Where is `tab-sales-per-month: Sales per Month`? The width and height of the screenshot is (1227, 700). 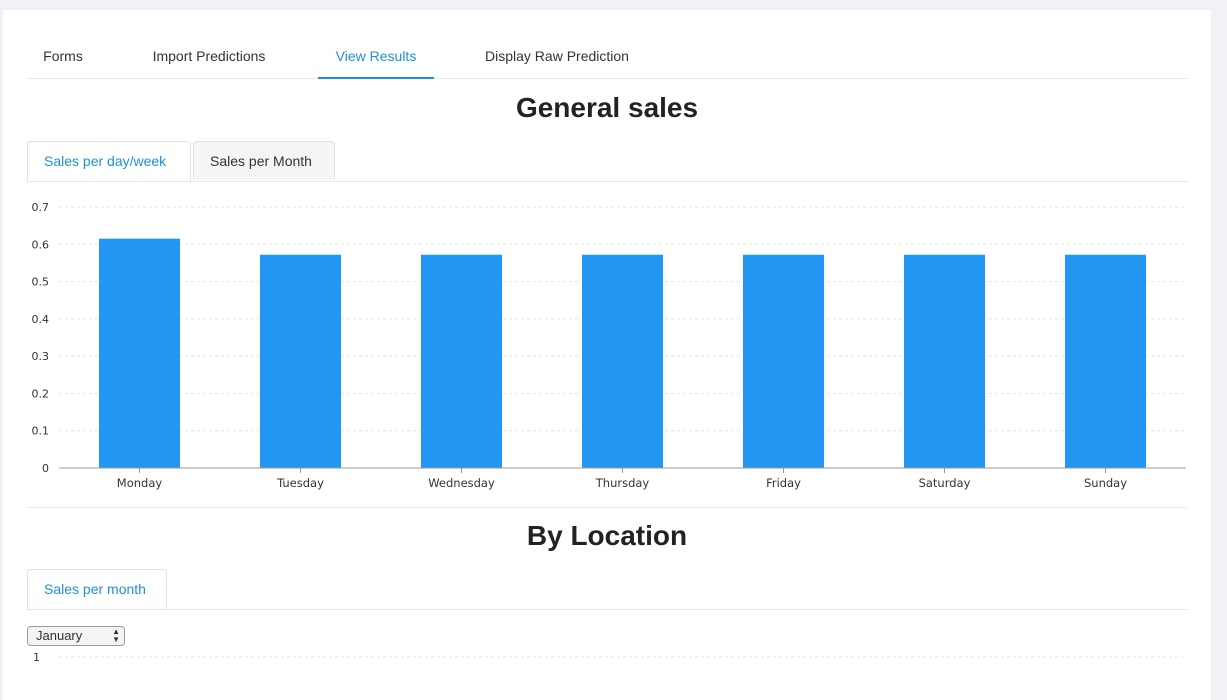 tab-sales-per-month: Sales per Month is located at coordinates (264, 160).